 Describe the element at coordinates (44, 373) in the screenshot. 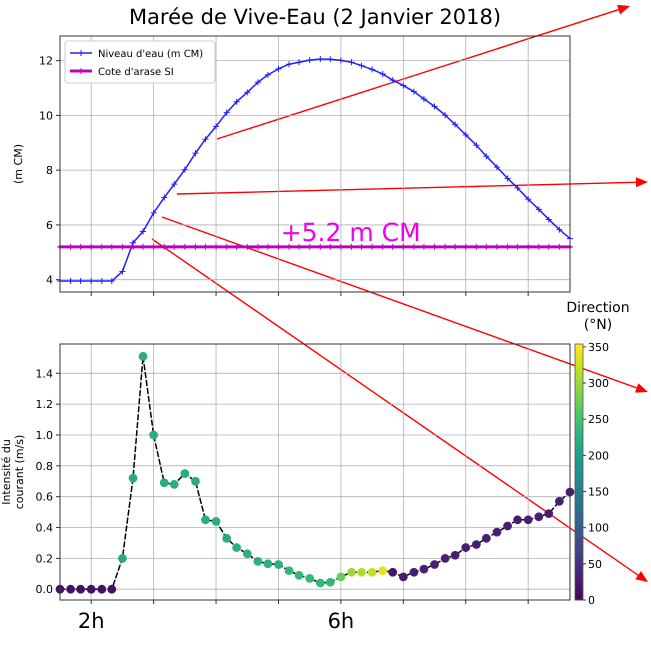

I see `y-tick-label: 1.4` at that location.